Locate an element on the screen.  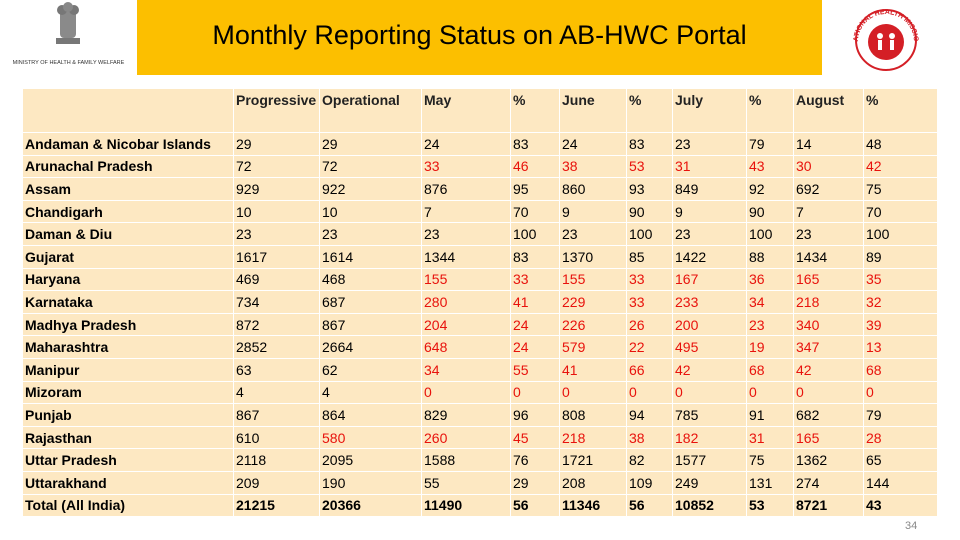
value-cell: 876 is located at coordinates (466, 189).